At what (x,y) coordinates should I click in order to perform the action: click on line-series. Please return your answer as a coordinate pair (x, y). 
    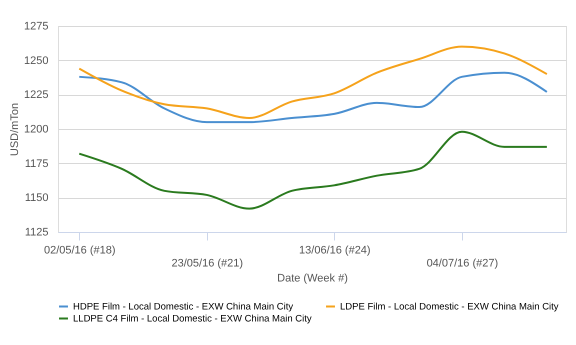
    Looking at the image, I should click on (313, 98).